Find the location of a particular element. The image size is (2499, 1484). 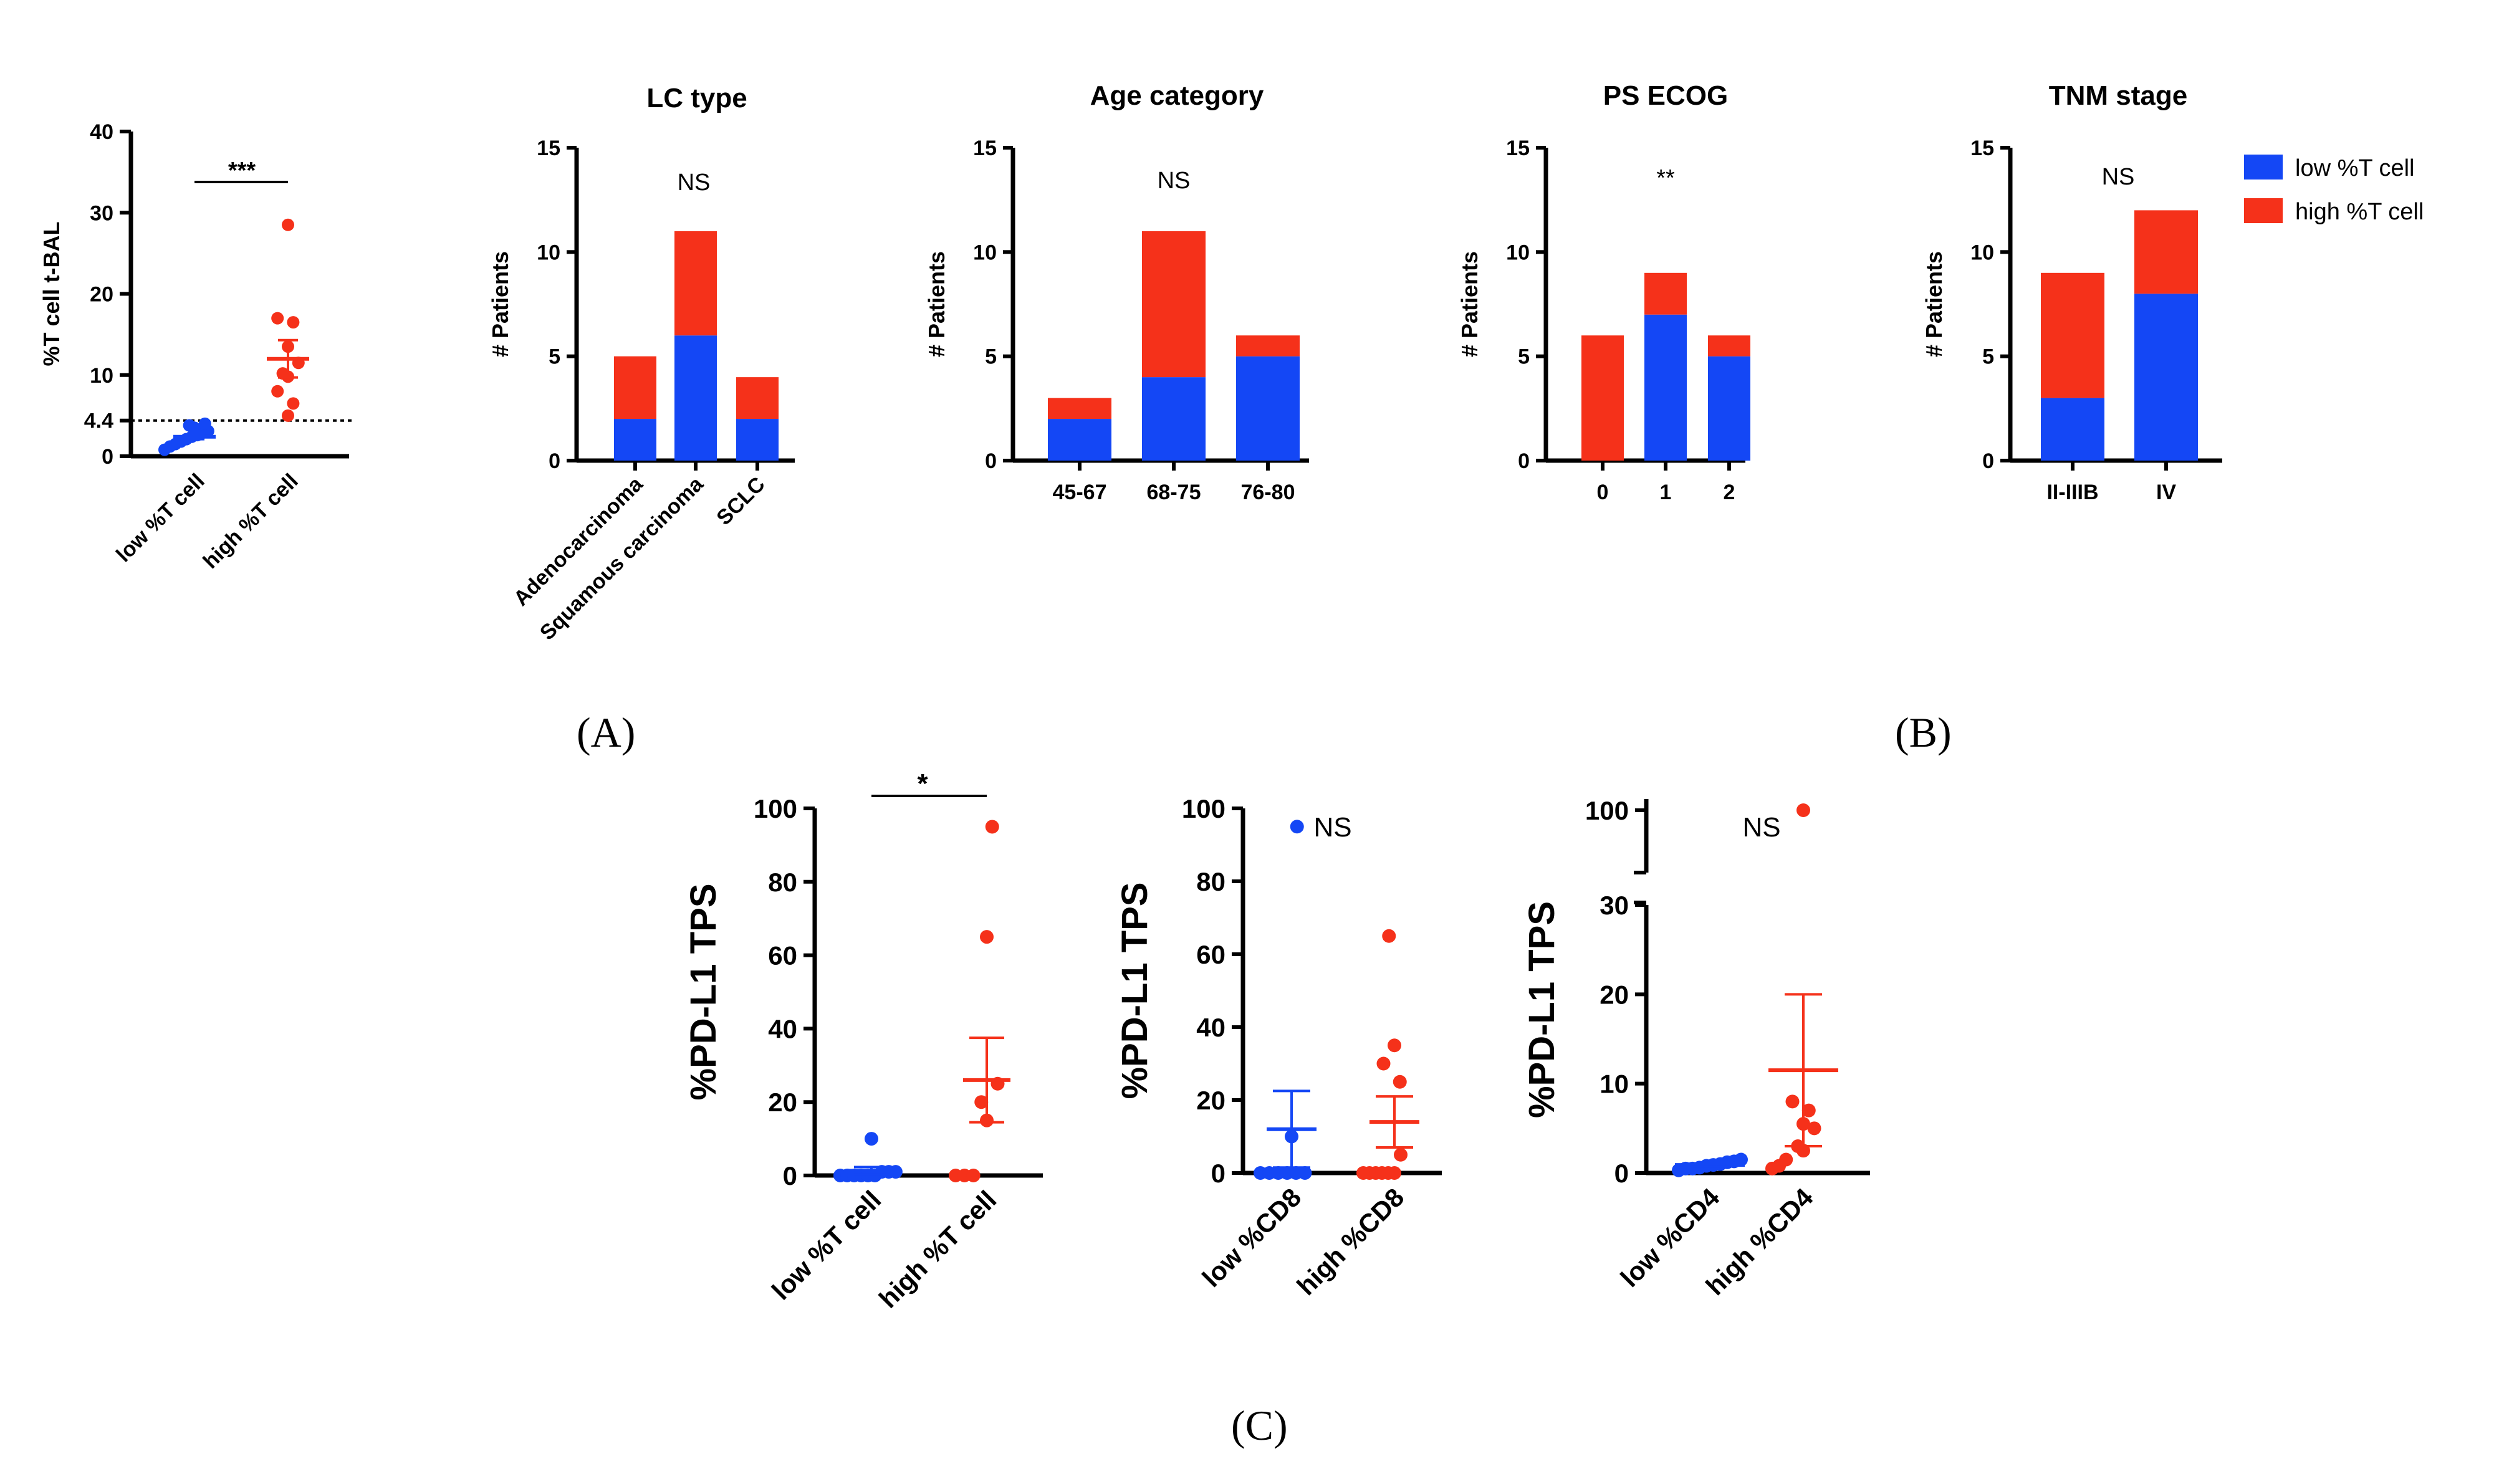

panel-label-c: (C) is located at coordinates (1259, 1425).